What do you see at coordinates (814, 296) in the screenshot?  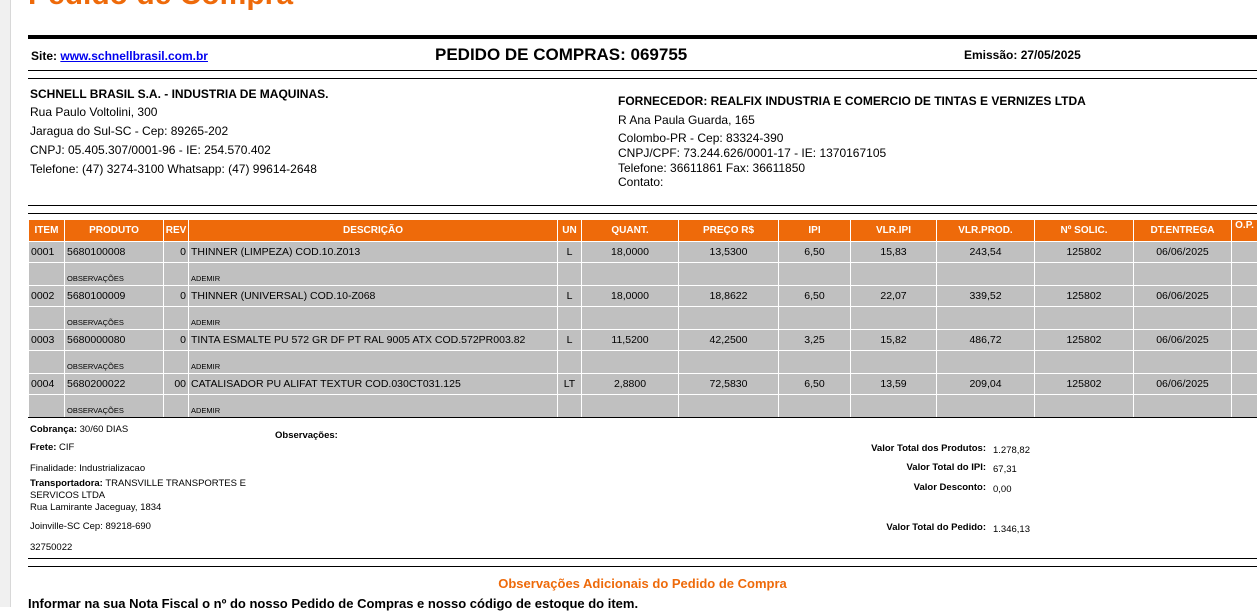 I see `cell-ipi: 6,50` at bounding box center [814, 296].